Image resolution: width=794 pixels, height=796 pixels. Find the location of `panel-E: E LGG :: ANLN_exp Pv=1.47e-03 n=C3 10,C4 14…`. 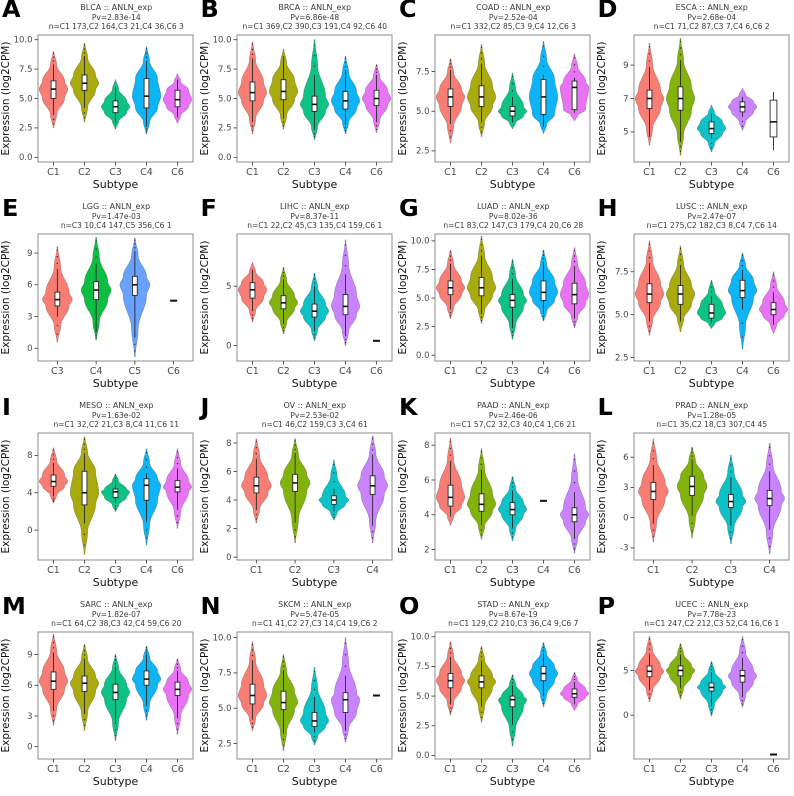

panel-E: E LGG :: ANLN_exp Pv=1.47e-03 n=C3 10,C4 14… is located at coordinates (99, 298).